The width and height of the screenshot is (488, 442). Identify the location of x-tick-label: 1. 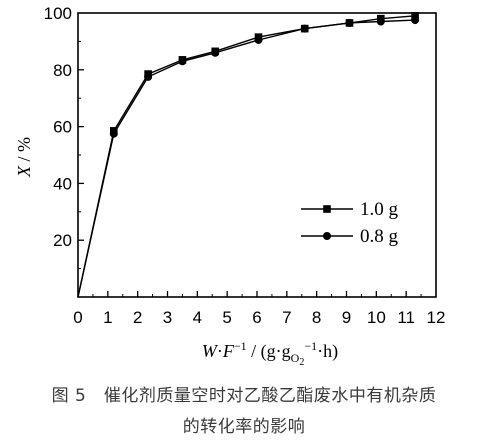
(107, 317).